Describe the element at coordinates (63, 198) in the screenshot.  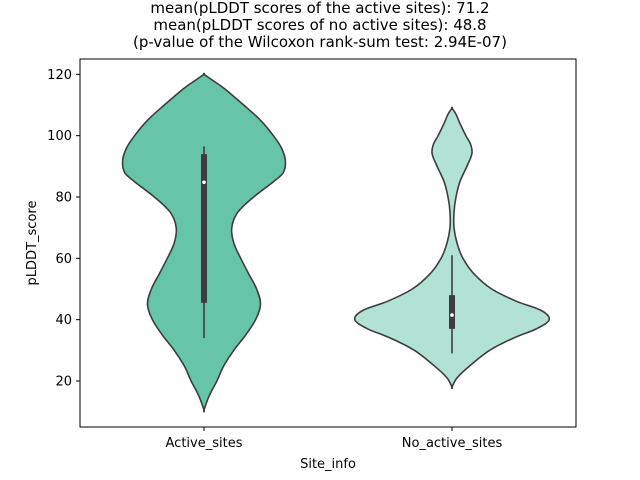
I see `y-tick-label-4: 80` at that location.